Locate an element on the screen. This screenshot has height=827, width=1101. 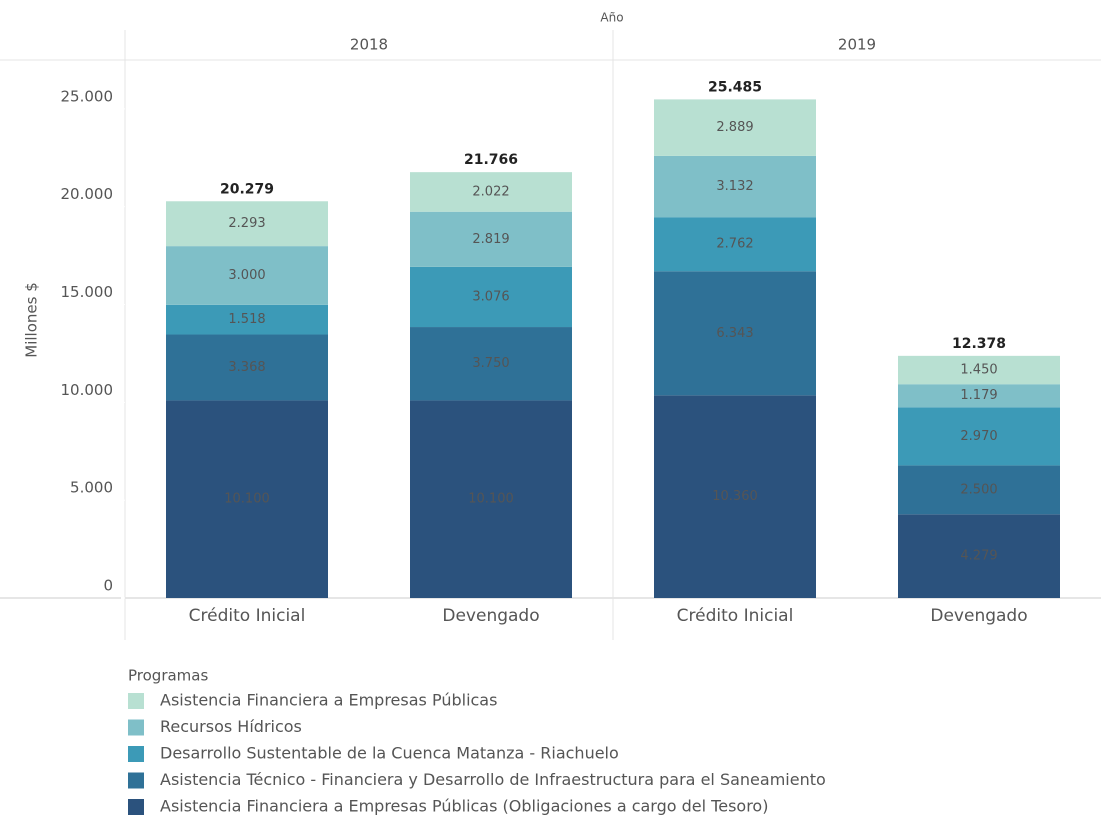
value-label: 10.360 is located at coordinates (735, 496).